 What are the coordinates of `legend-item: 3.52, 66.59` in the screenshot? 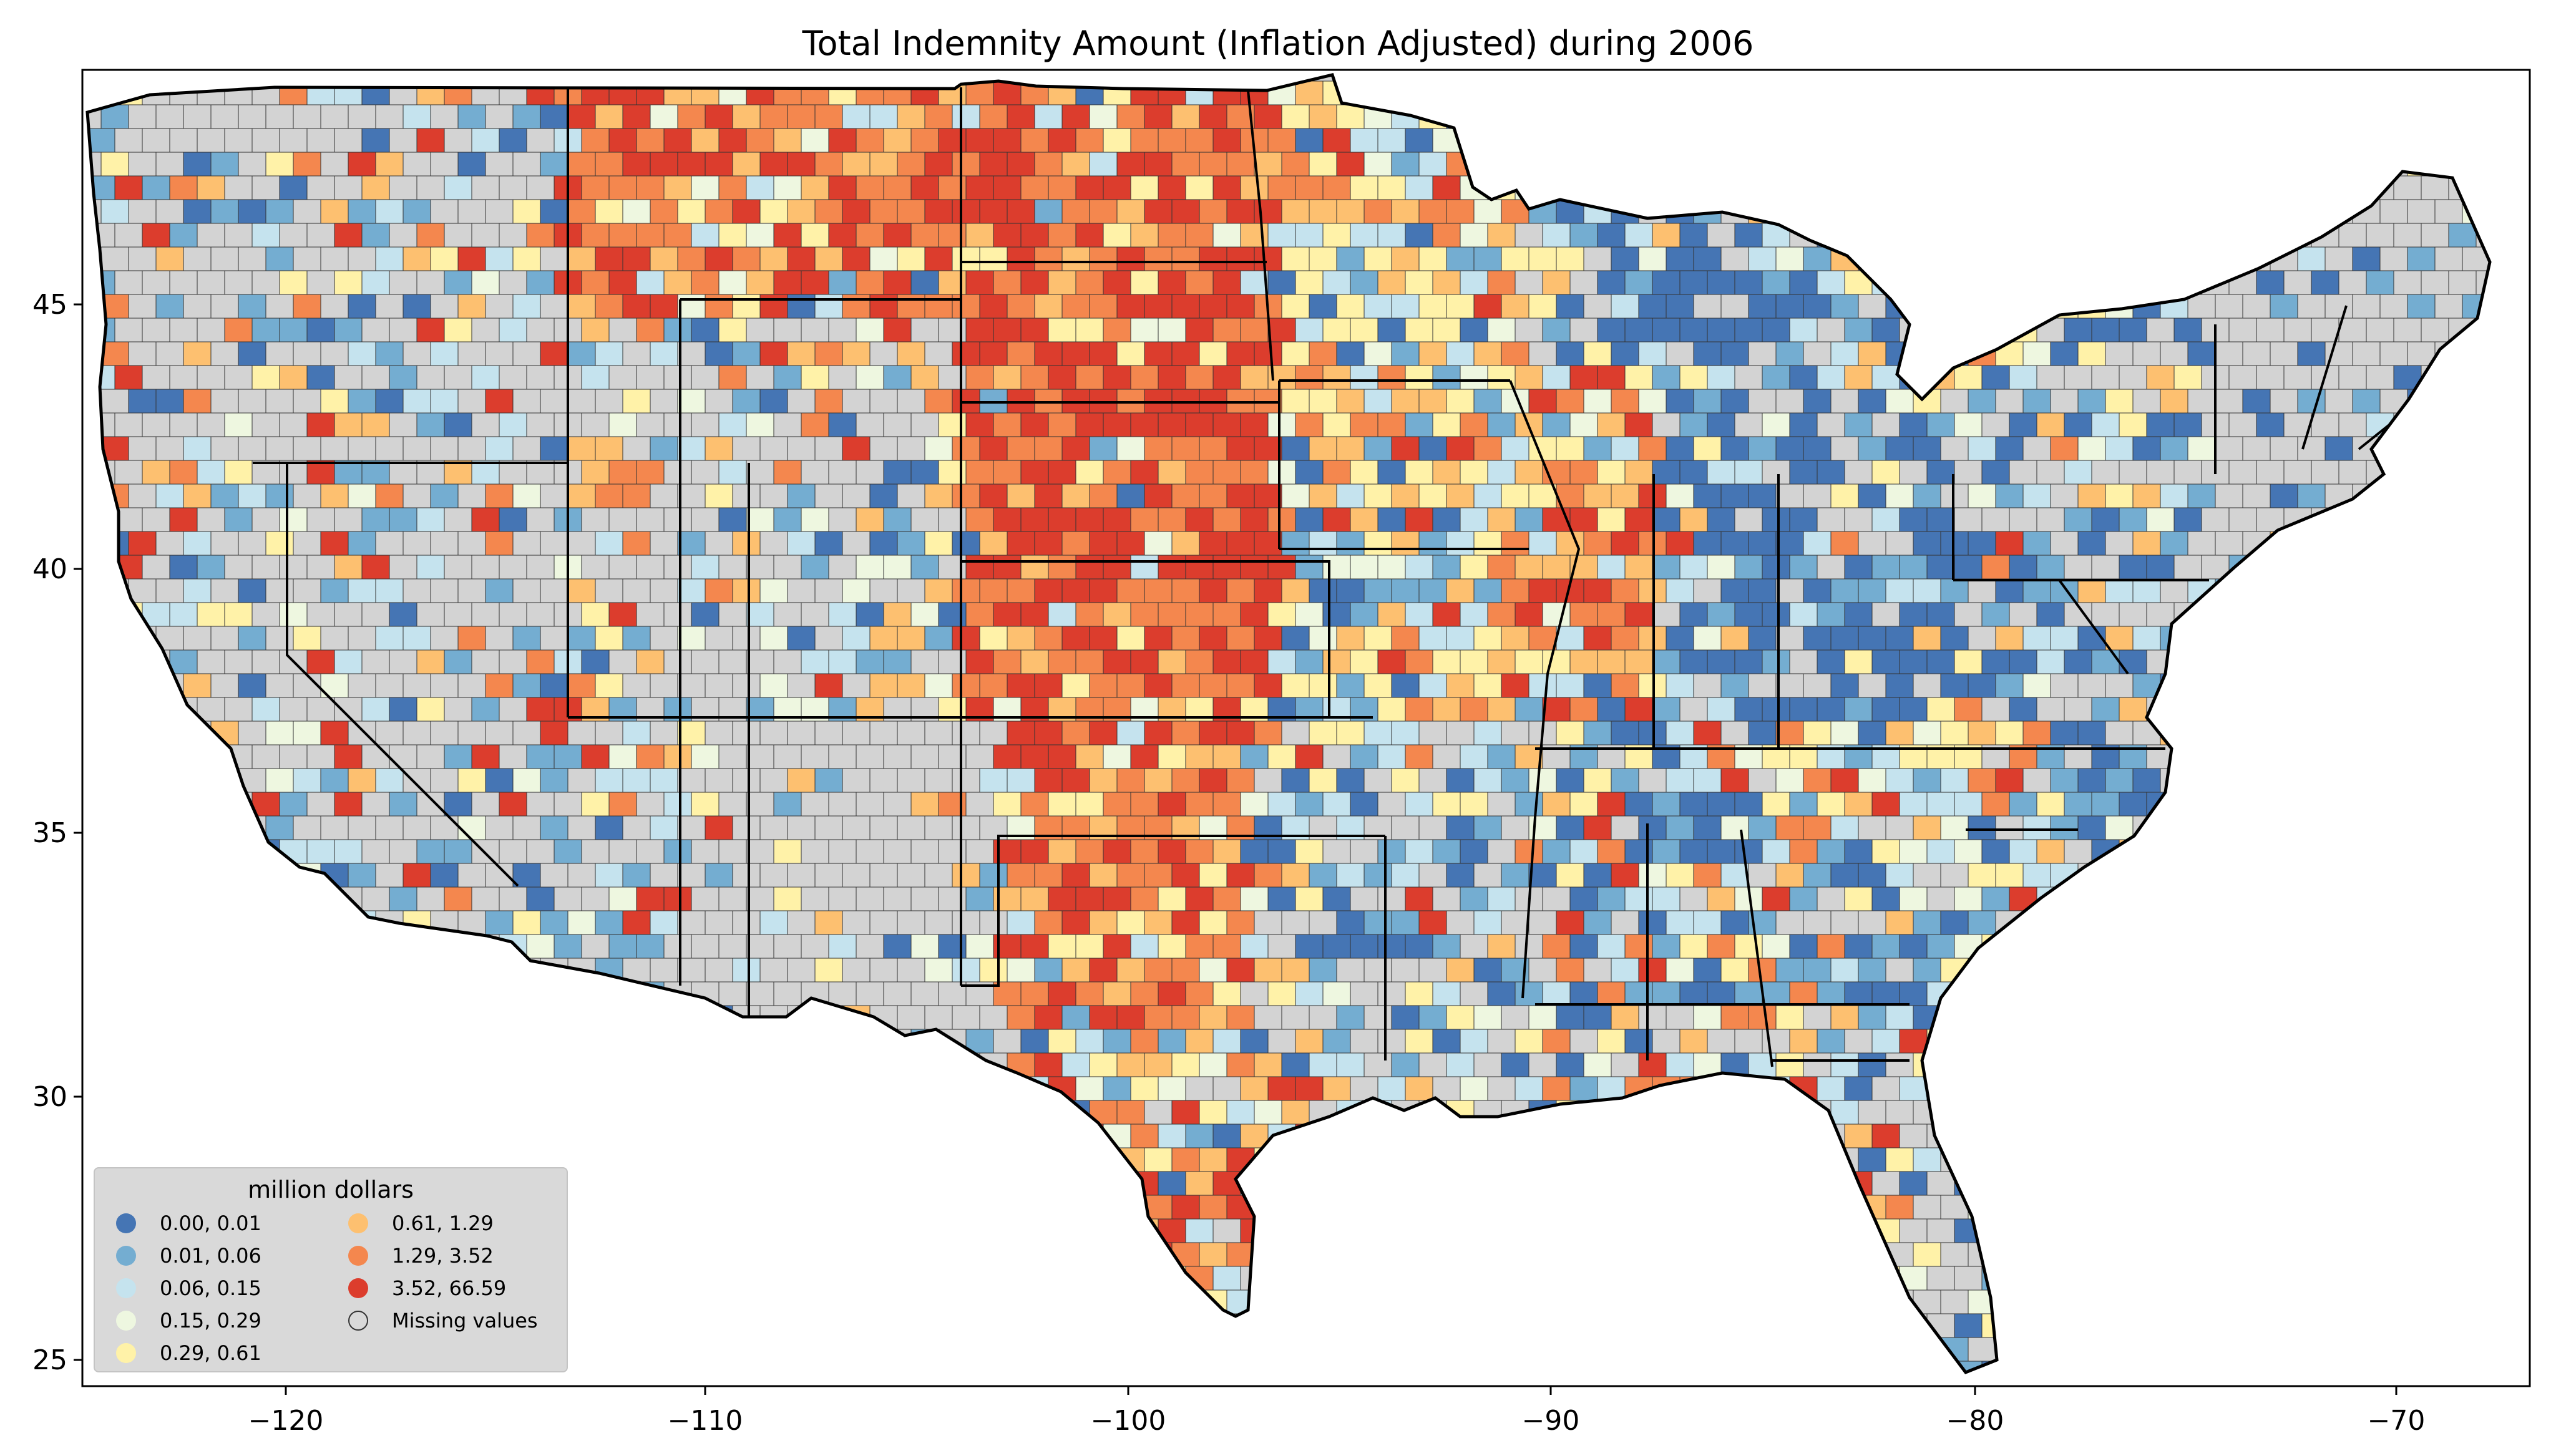 It's located at (427, 1288).